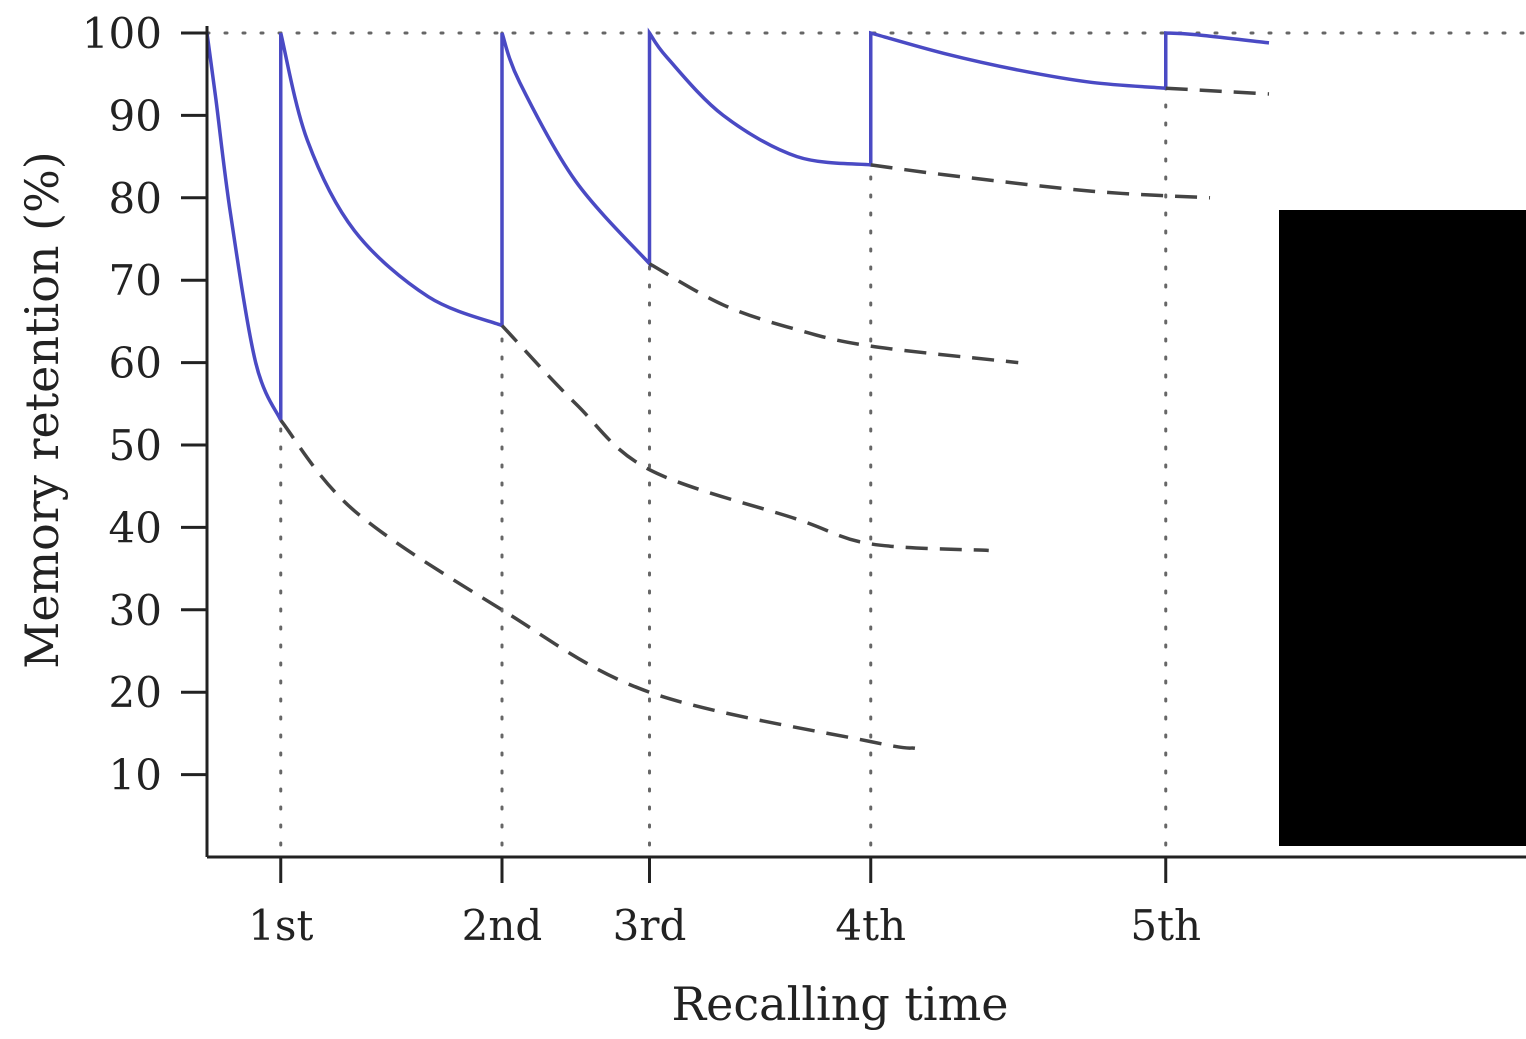 This screenshot has height=1039, width=1526. What do you see at coordinates (135, 527) in the screenshot?
I see `y-tick-label: 40` at bounding box center [135, 527].